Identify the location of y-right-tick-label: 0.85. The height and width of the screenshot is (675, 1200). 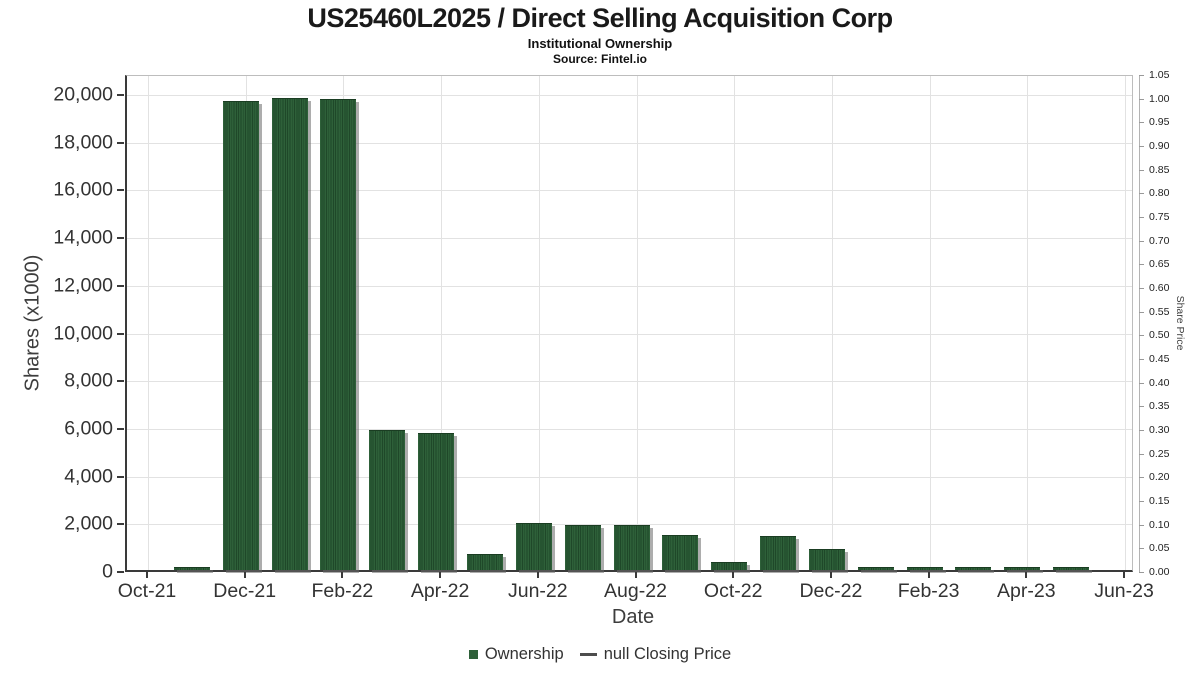
(1159, 169).